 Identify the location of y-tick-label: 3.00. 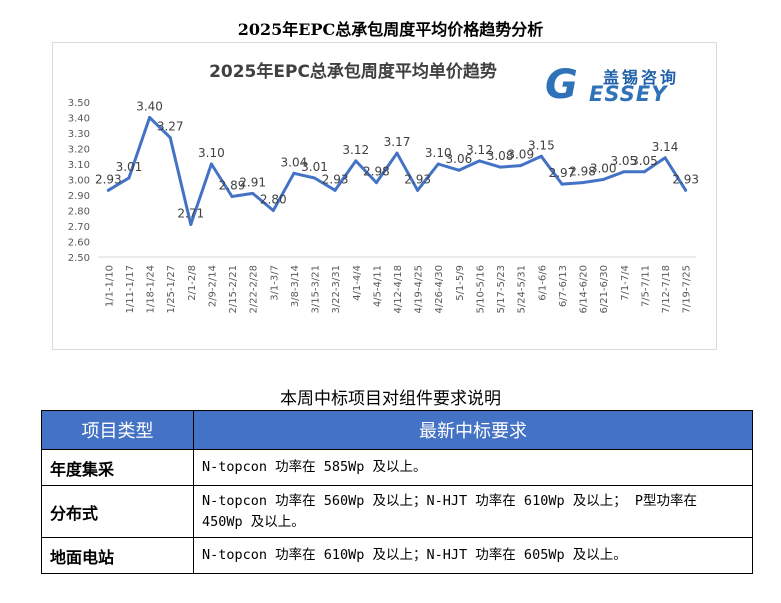
(79, 181).